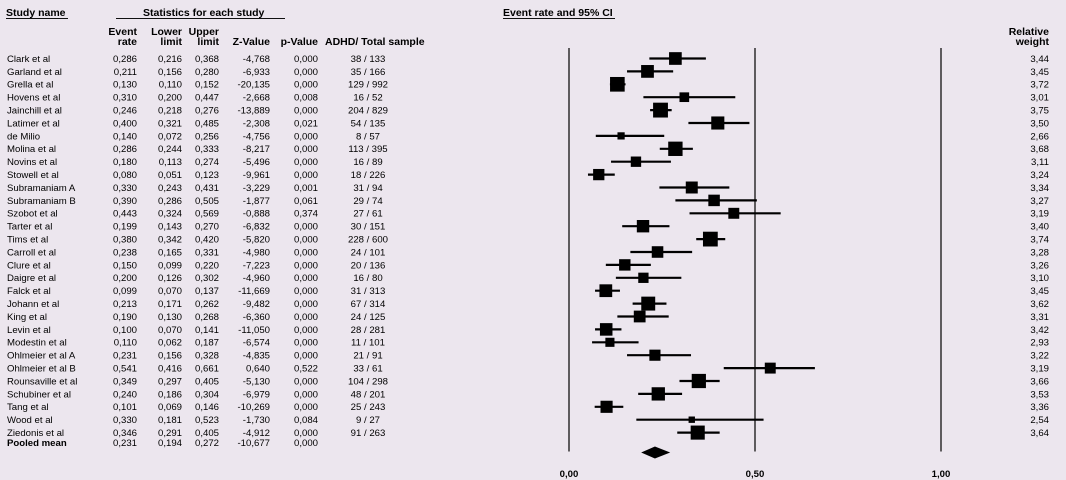 The height and width of the screenshot is (480, 1066). What do you see at coordinates (27, 317) in the screenshot?
I see `cell-name: King et al` at bounding box center [27, 317].